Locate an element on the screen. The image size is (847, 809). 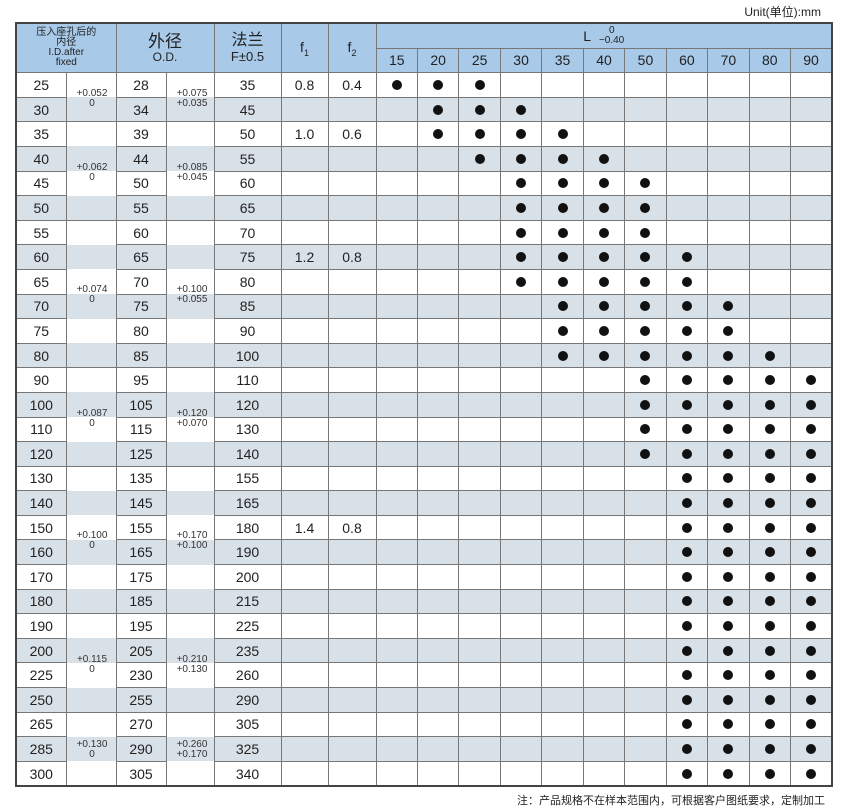
id-cell: 300 is located at coordinates (41, 773).